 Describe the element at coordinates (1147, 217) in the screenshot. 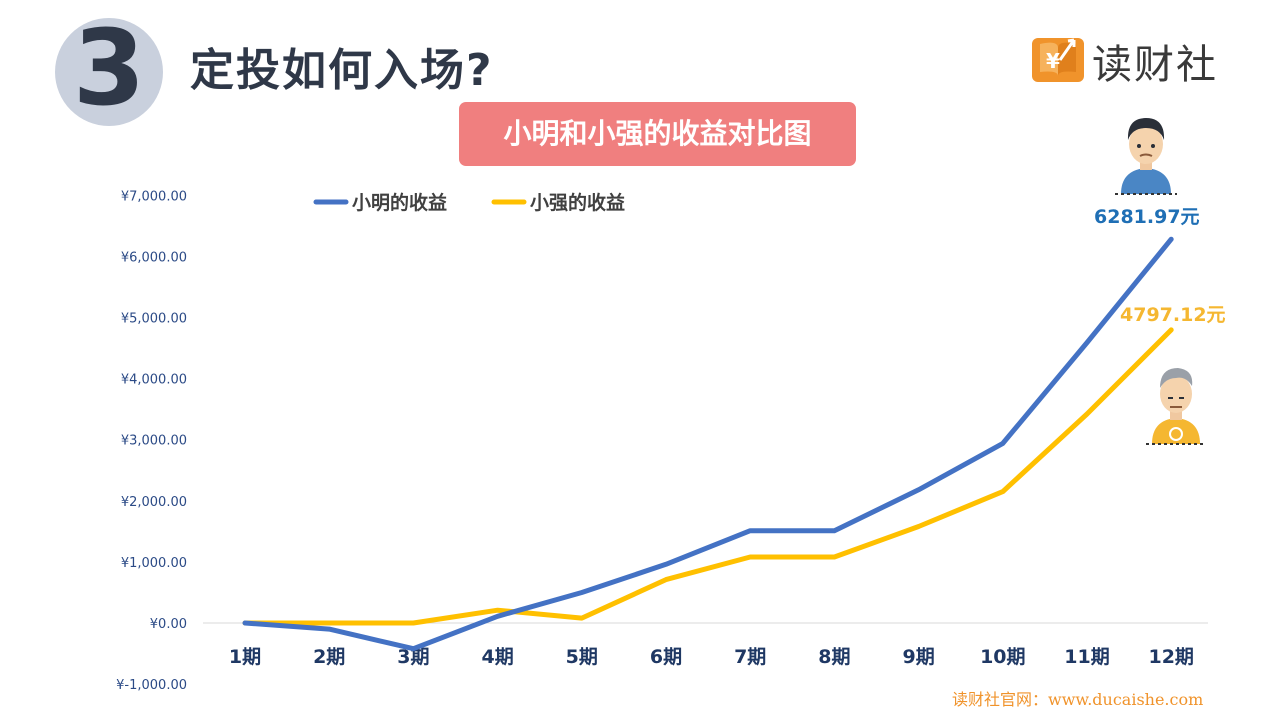

I see `xiaoming-final-value: 6281.97元` at that location.